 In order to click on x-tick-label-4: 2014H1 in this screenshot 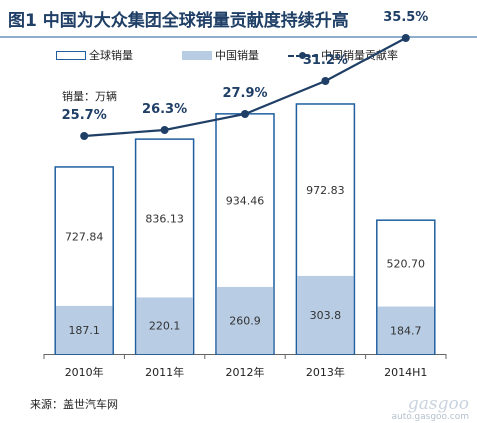, I will do `click(405, 372)`.